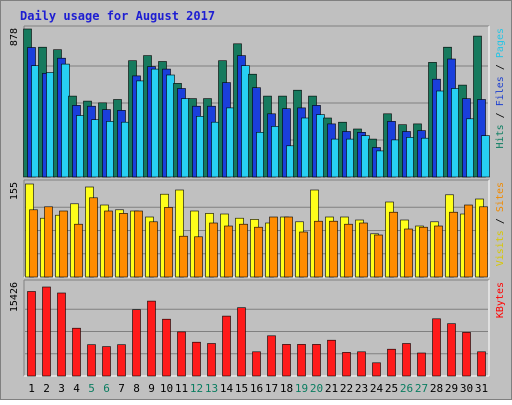  What do you see at coordinates (14, 191) in the screenshot?
I see `y-max-label: 155` at bounding box center [14, 191].